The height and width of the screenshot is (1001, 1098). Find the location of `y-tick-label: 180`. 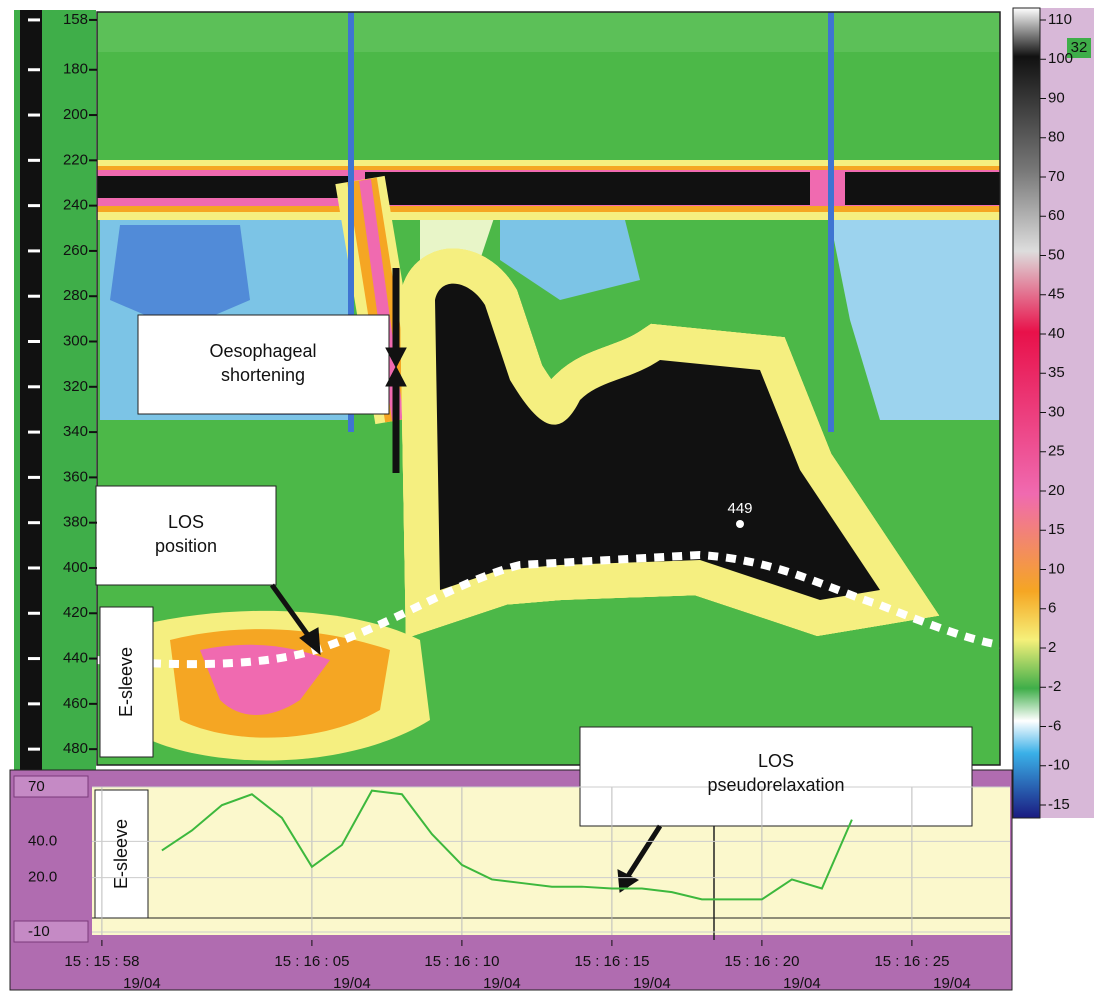

y-tick-label: 180 is located at coordinates (75, 69).